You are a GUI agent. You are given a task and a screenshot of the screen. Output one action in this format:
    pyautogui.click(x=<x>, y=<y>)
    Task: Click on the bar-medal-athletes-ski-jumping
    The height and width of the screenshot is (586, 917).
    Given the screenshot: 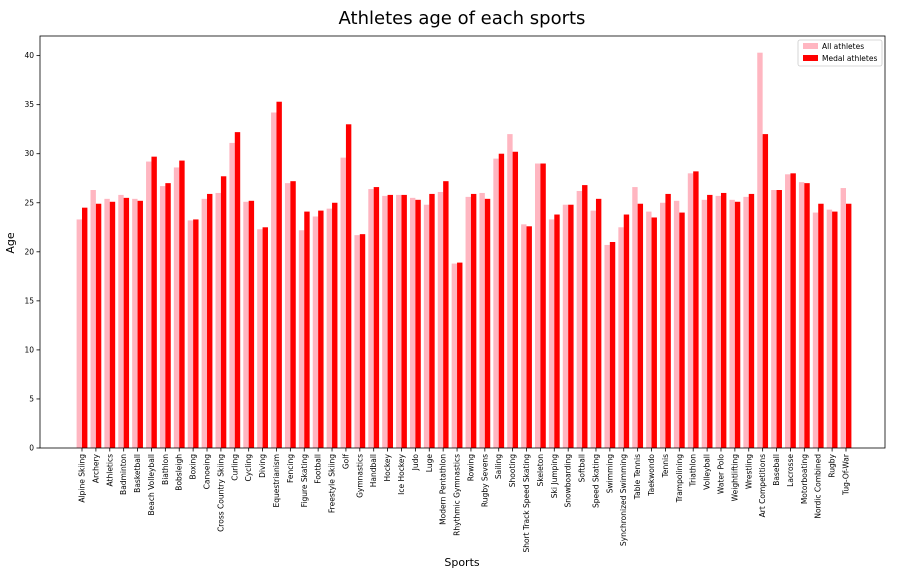 What is the action you would take?
    pyautogui.click(x=557, y=331)
    